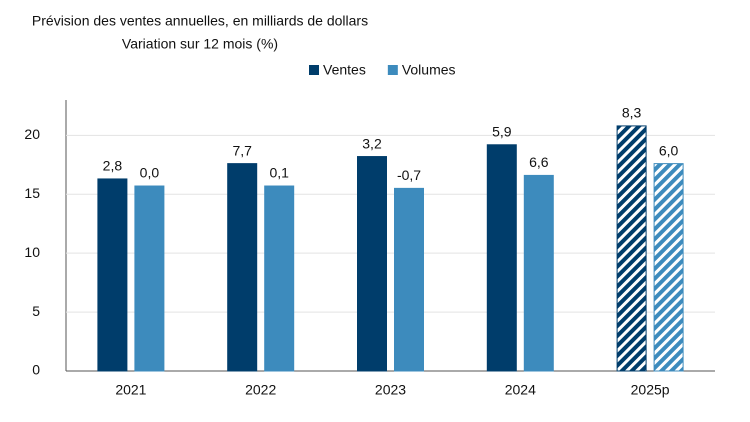 The image size is (750, 422). What do you see at coordinates (150, 173) in the screenshot?
I see `data-label: 0,0` at bounding box center [150, 173].